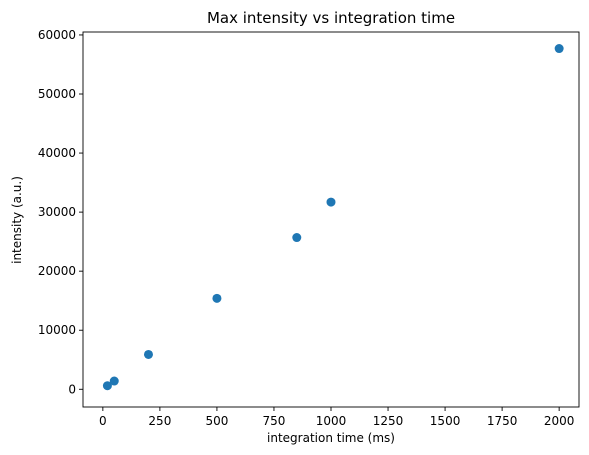 Image resolution: width=589 pixels, height=455 pixels. I want to click on y-axis-ticks: 0 10000 20000 30000 40000 50000 60000, so click(60, 212).